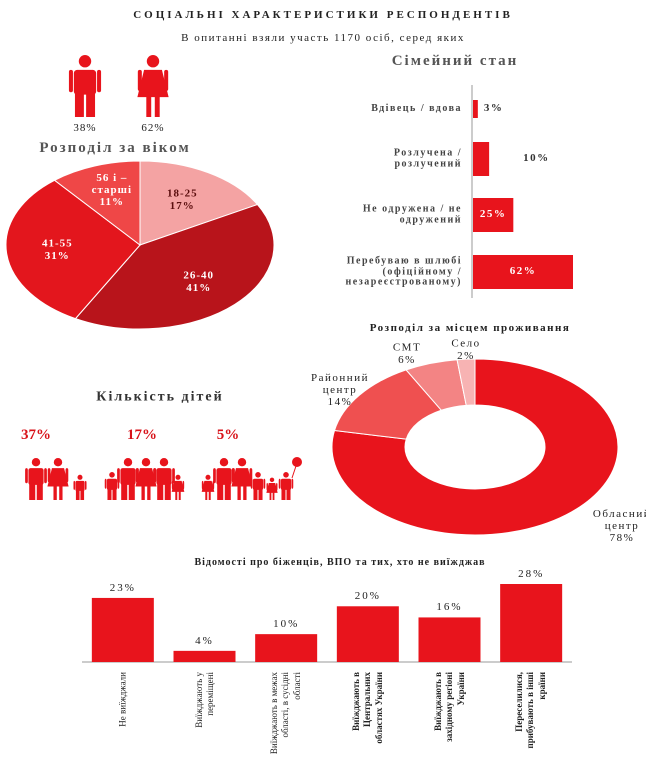 Image resolution: width=646 pixels, height=760 pixels. I want to click on category-label: Не виїжджали, so click(122, 699).